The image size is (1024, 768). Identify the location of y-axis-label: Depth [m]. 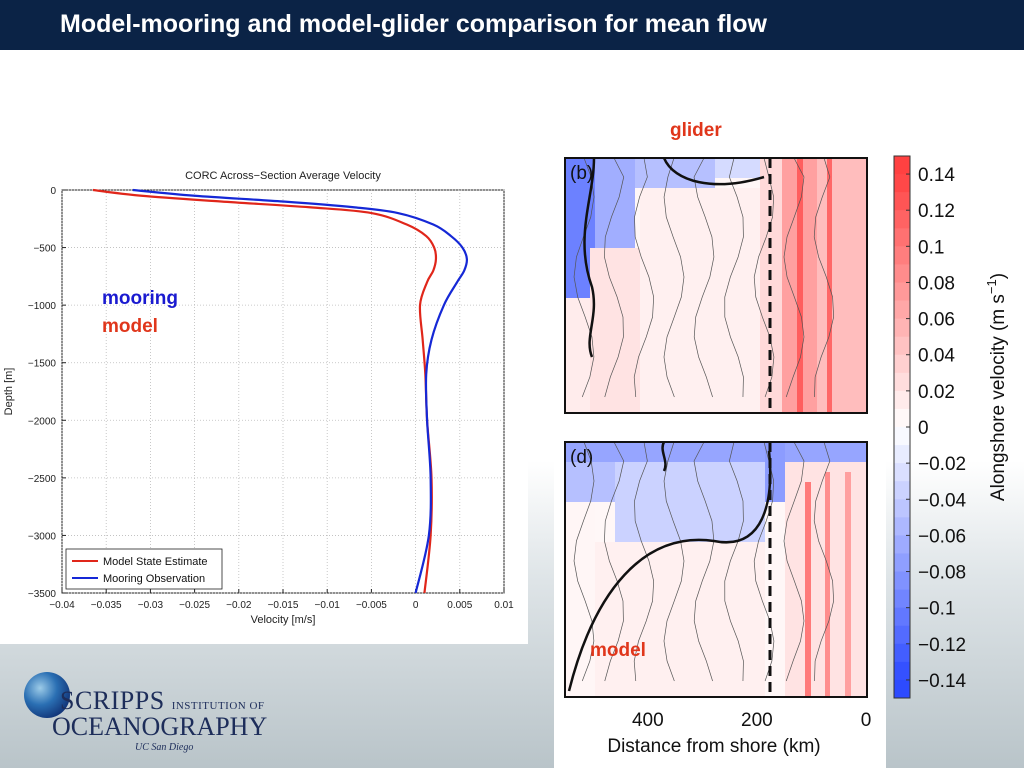
(9, 392).